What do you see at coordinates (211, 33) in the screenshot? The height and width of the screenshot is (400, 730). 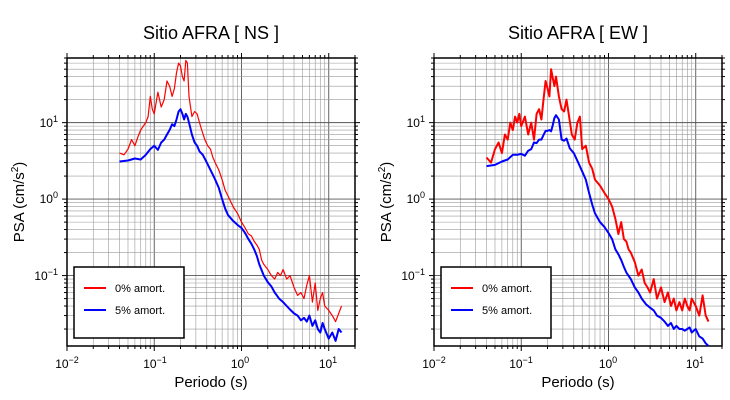 I see `chart-title: Sitio AFRA [ NS ]` at bounding box center [211, 33].